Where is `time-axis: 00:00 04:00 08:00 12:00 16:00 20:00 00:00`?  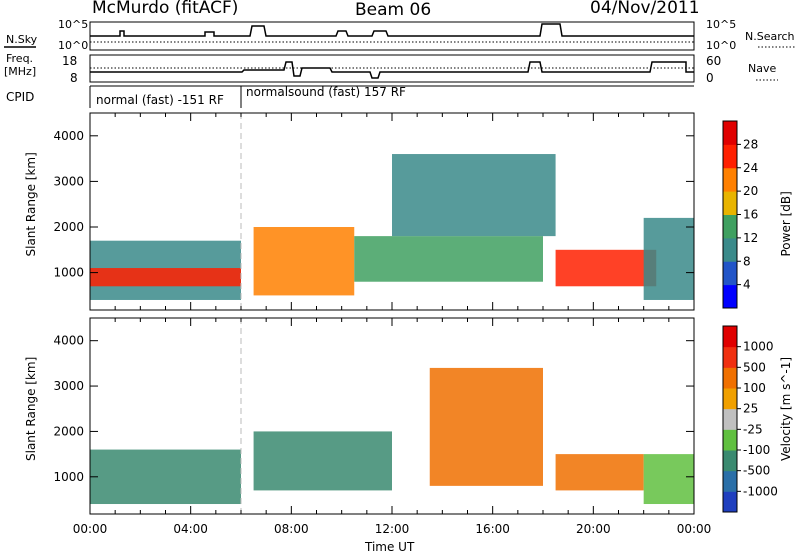
time-axis: 00:00 04:00 08:00 12:00 16:00 20:00 00:00 is located at coordinates (392, 529).